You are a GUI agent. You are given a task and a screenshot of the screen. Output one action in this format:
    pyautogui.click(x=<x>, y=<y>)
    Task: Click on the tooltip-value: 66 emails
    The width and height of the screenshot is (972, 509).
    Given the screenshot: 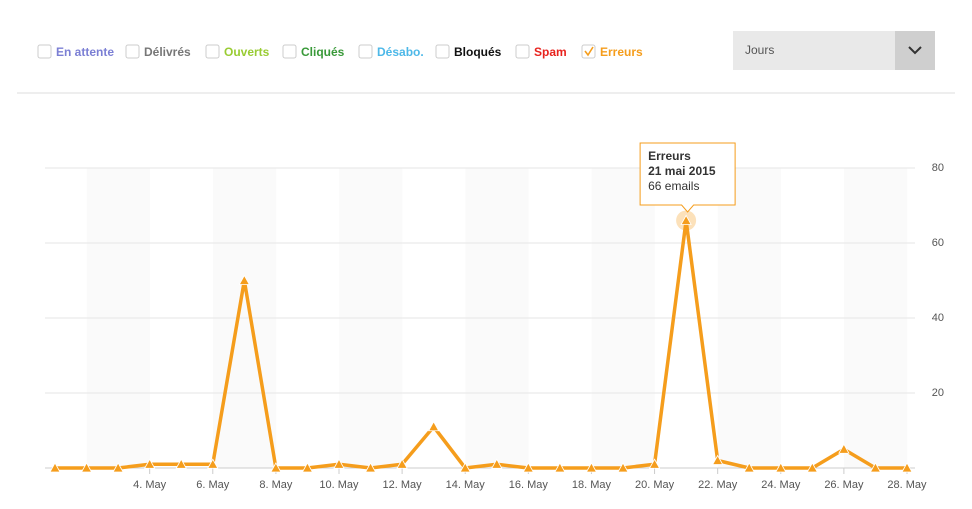 What is the action you would take?
    pyautogui.click(x=673, y=186)
    